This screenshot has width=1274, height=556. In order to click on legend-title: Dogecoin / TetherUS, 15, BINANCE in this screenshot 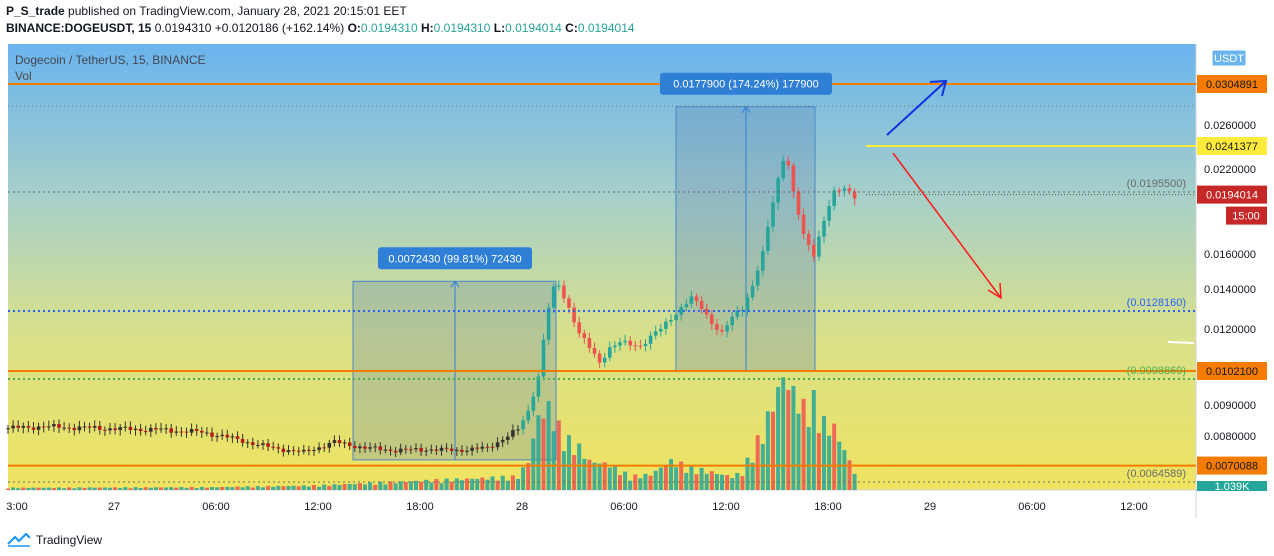, I will do `click(110, 60)`.